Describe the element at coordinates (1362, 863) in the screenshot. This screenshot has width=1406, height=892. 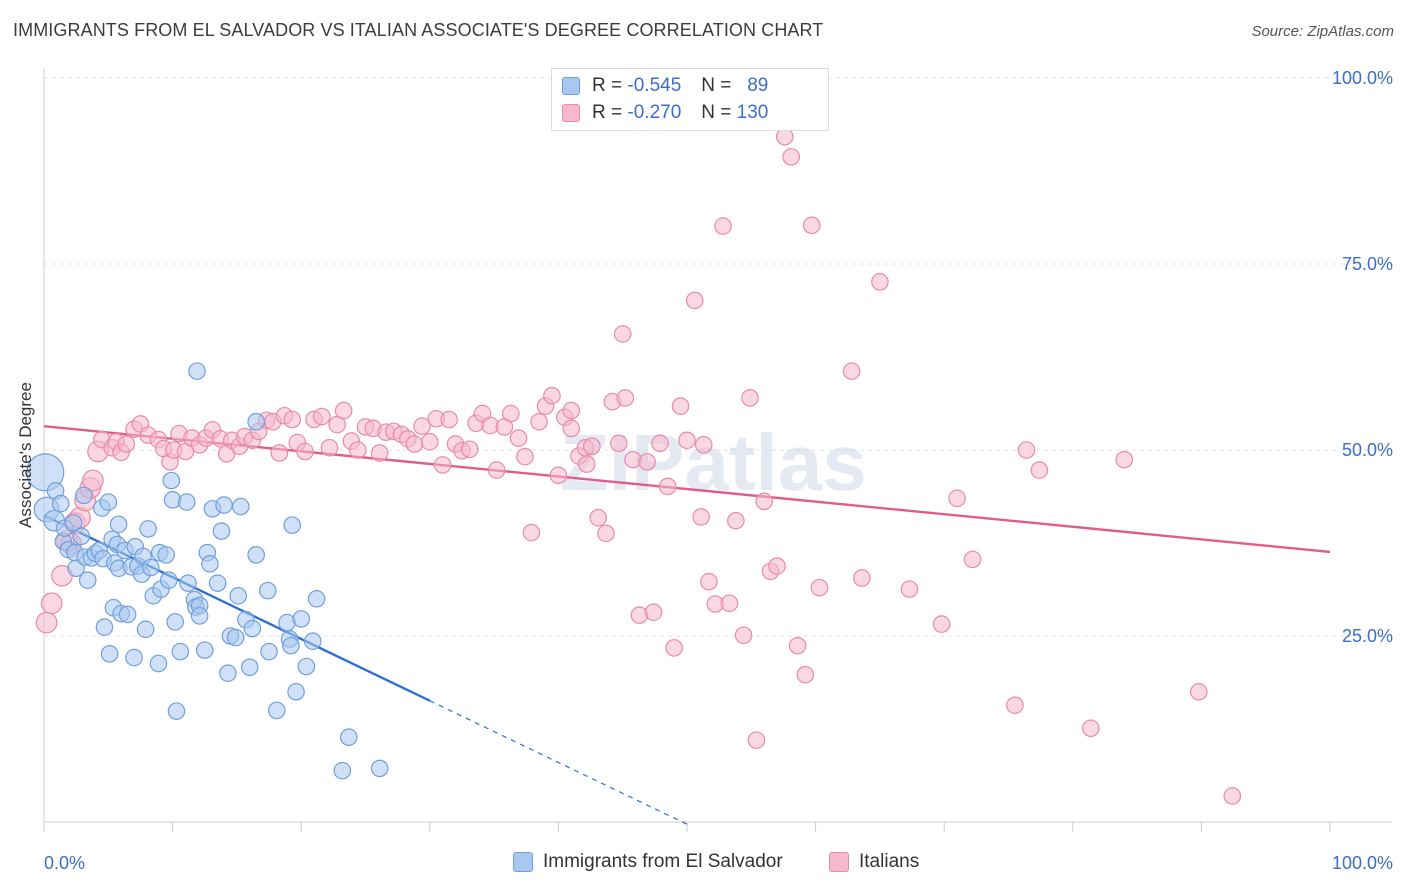
I see `x-tick-label: 100.0%` at that location.